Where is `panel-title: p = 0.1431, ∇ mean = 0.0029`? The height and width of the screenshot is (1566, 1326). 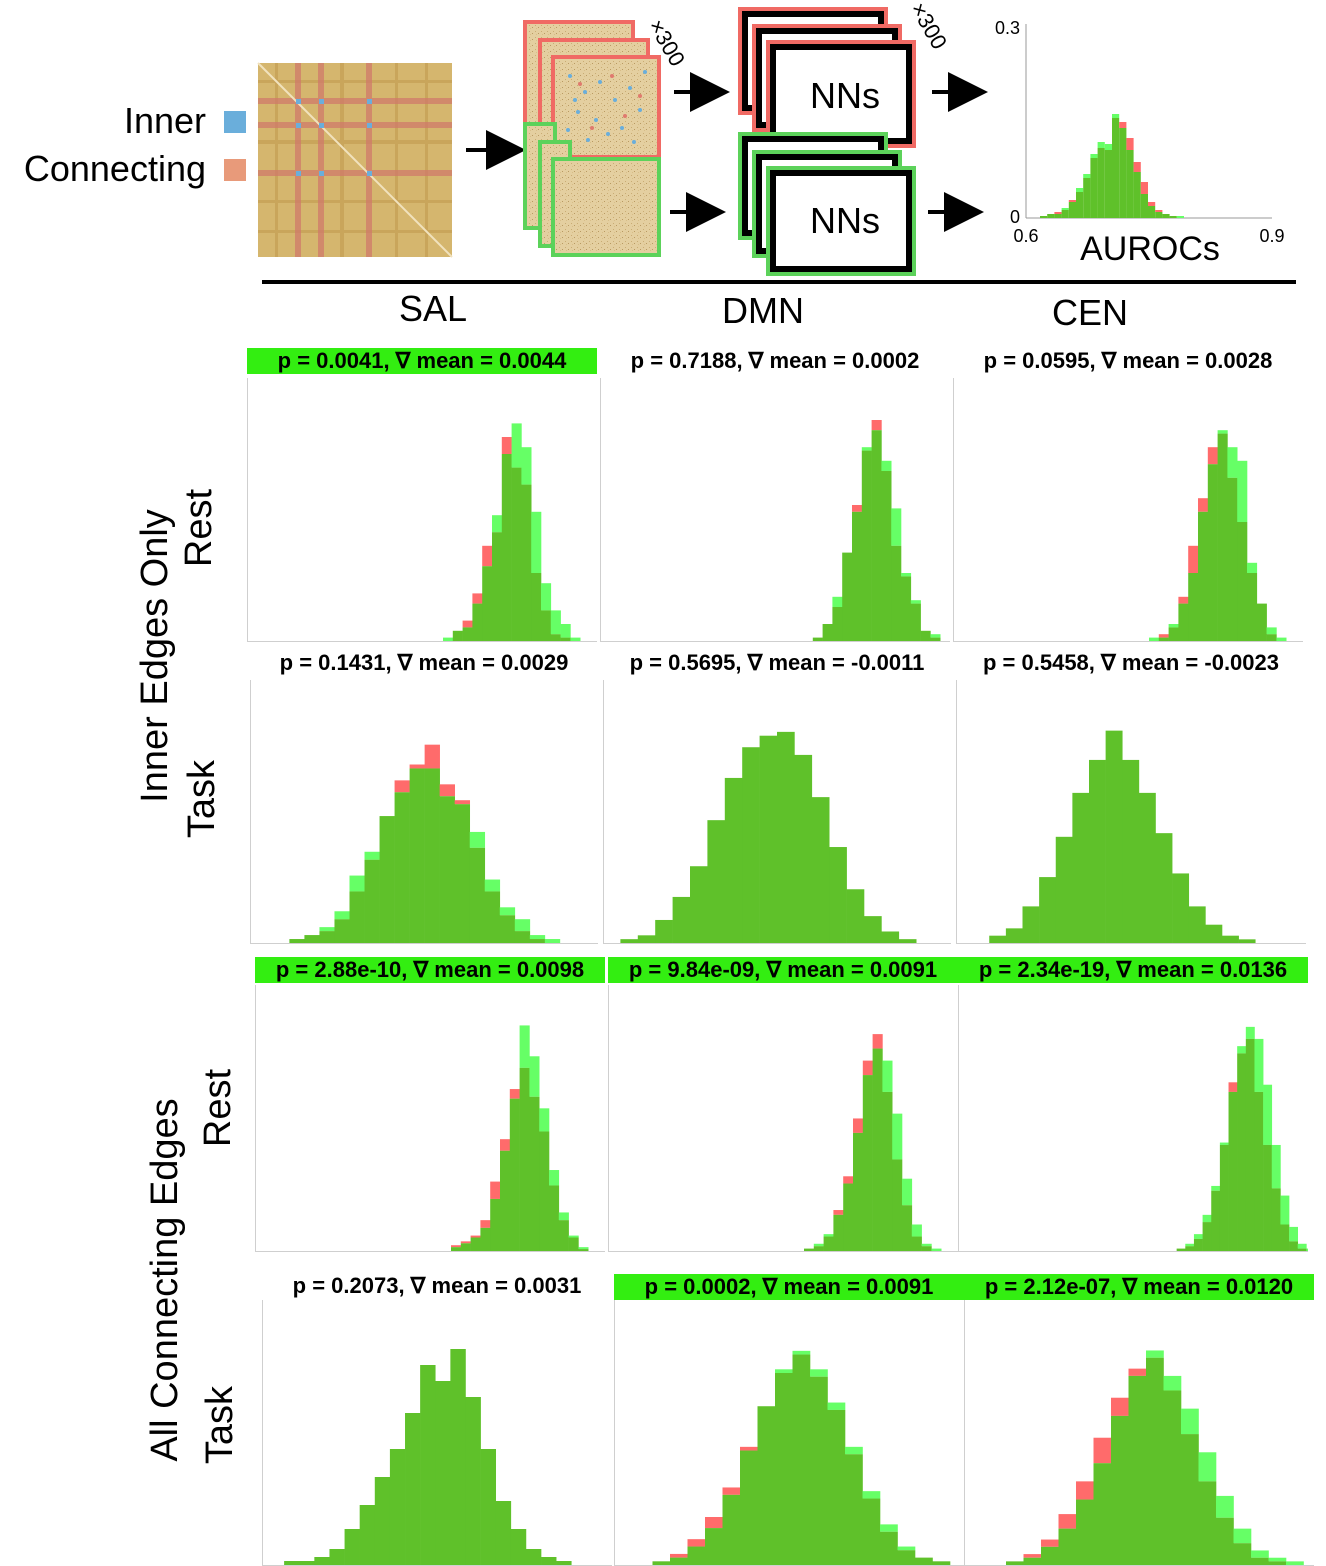
panel-title: p = 0.1431, ∇ mean = 0.0029 is located at coordinates (424, 662).